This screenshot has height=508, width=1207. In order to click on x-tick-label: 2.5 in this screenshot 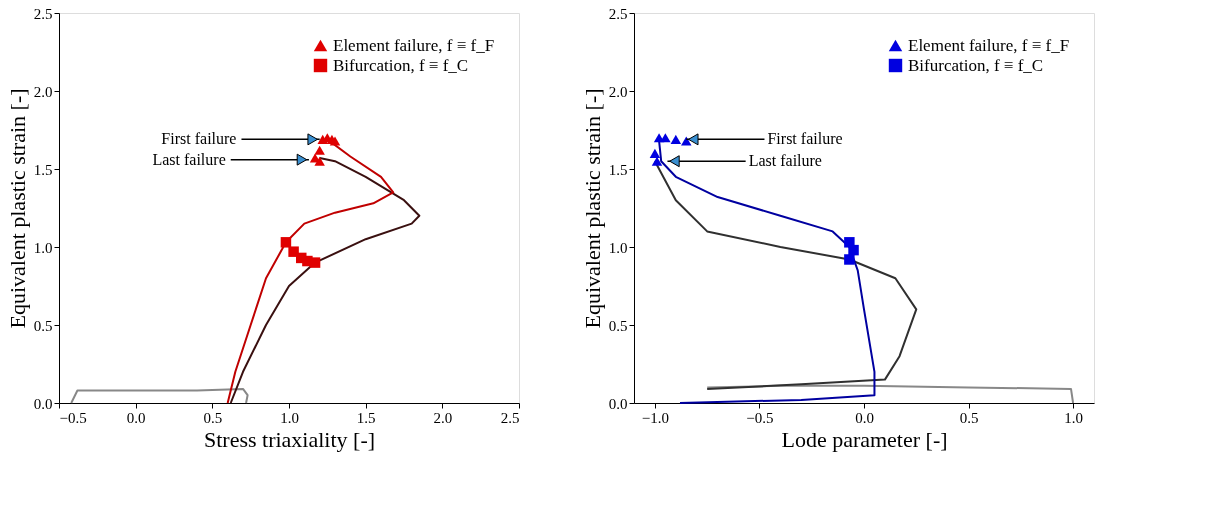, I will do `click(510, 417)`.